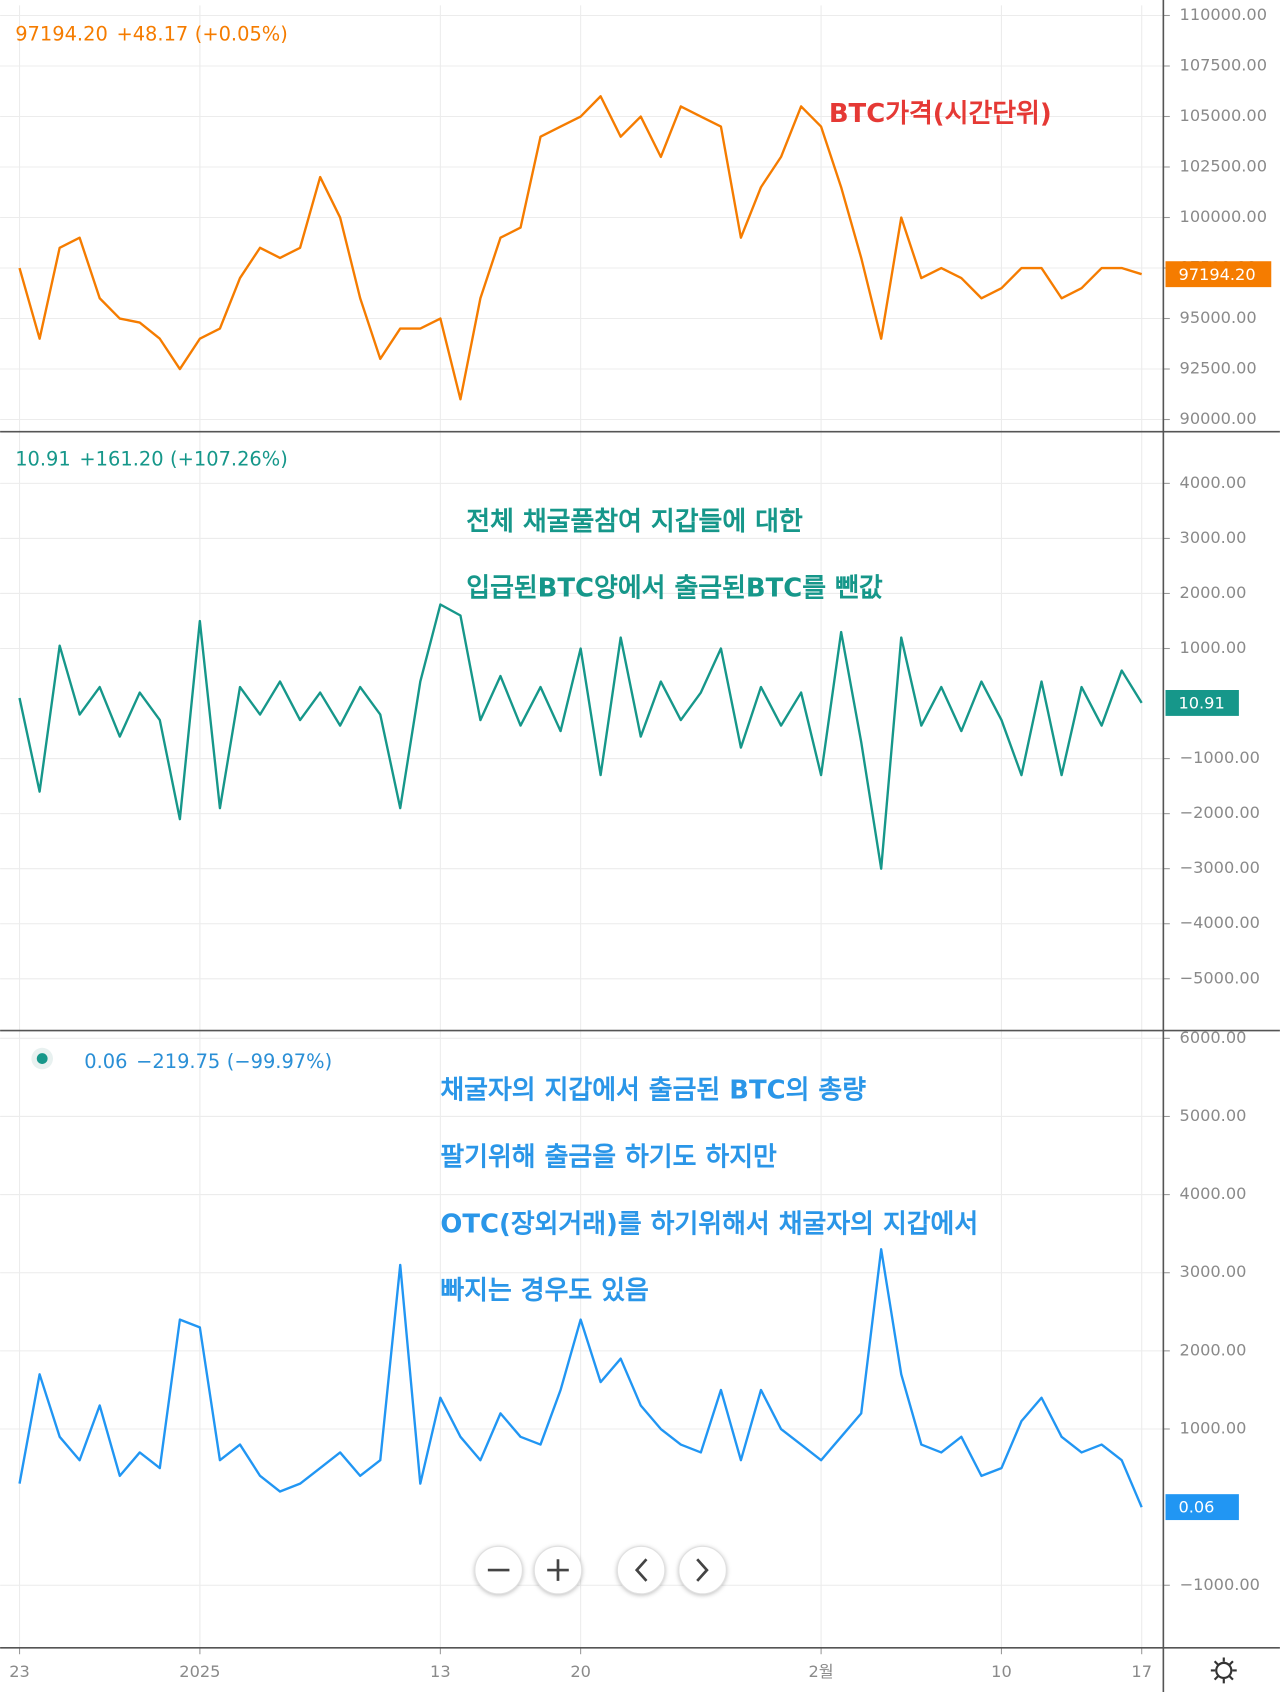 The height and width of the screenshot is (1692, 1280). What do you see at coordinates (821, 1671) in the screenshot?
I see `x-tick-label: 2월` at bounding box center [821, 1671].